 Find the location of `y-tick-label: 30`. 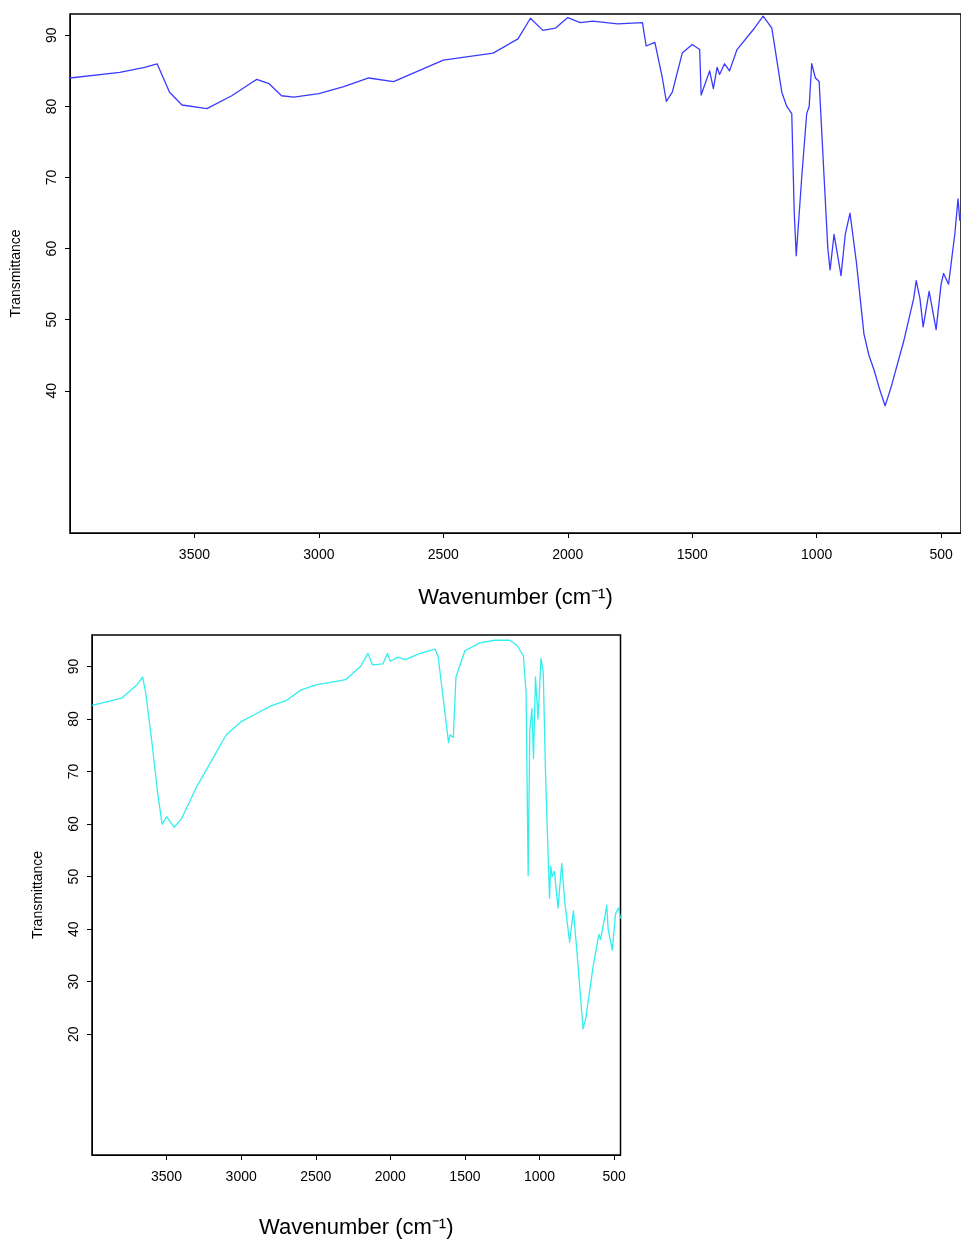

y-tick-label: 30 is located at coordinates (73, 981).